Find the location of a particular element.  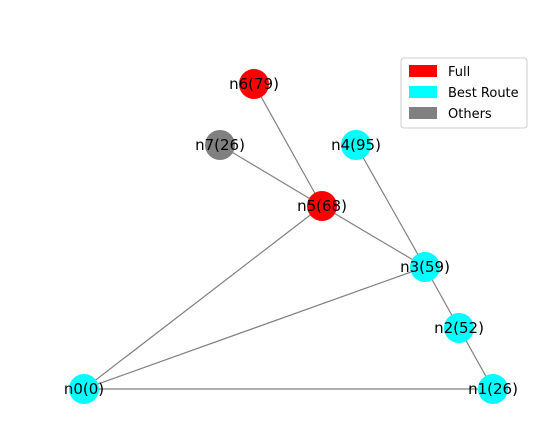

node-label-n3: n3(59) is located at coordinates (425, 267).